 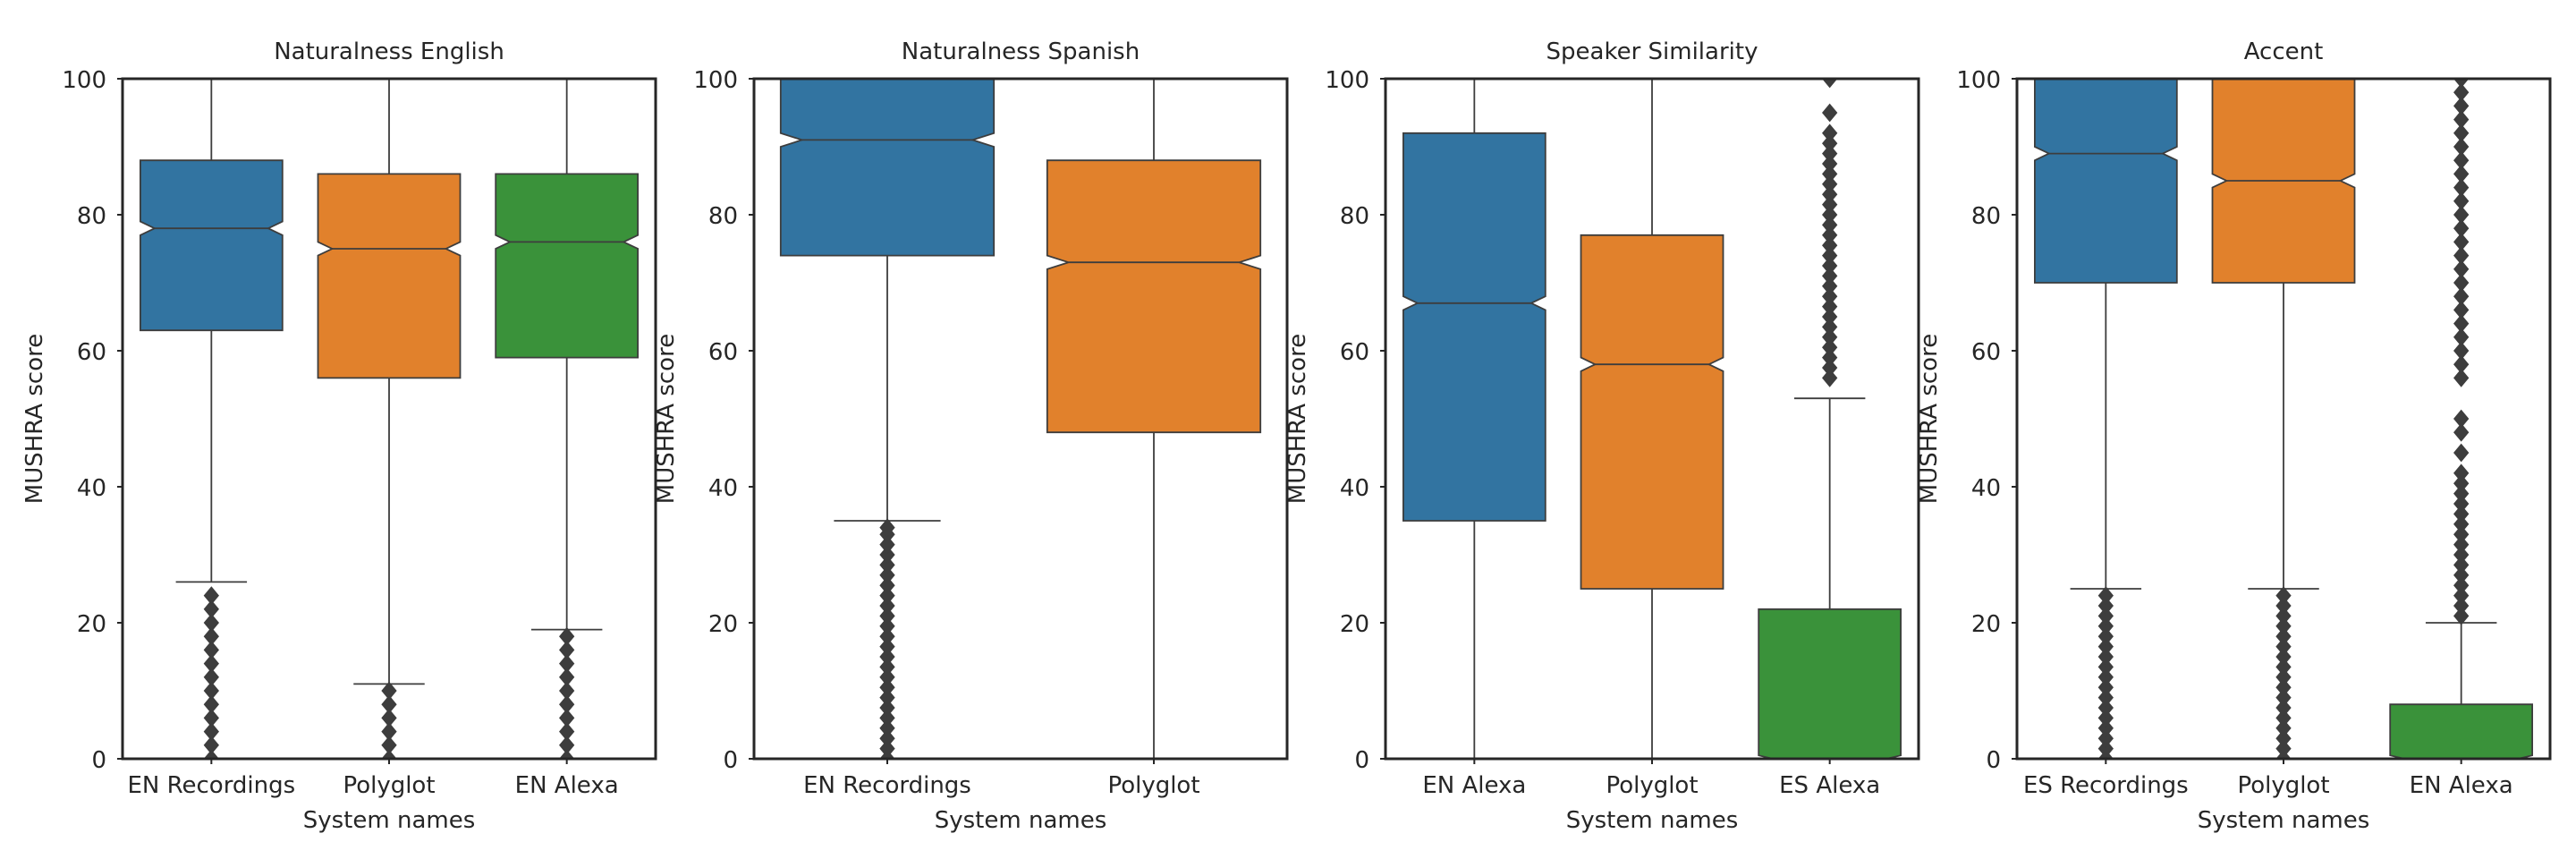 I want to click on x-tick-label: EN Recordings, so click(x=211, y=785).